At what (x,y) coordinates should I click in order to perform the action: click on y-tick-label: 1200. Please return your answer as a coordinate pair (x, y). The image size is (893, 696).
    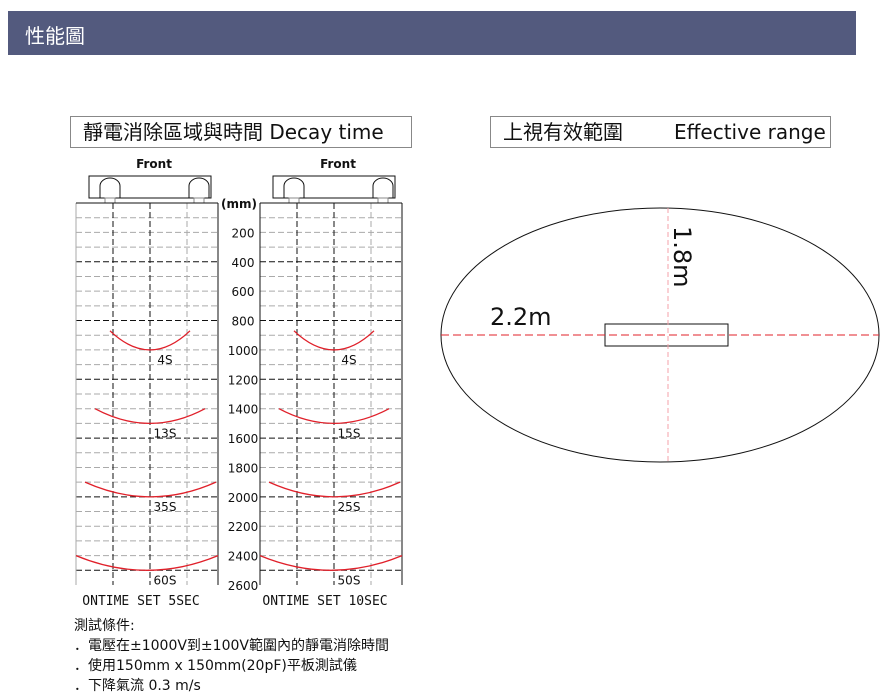
    Looking at the image, I should click on (243, 380).